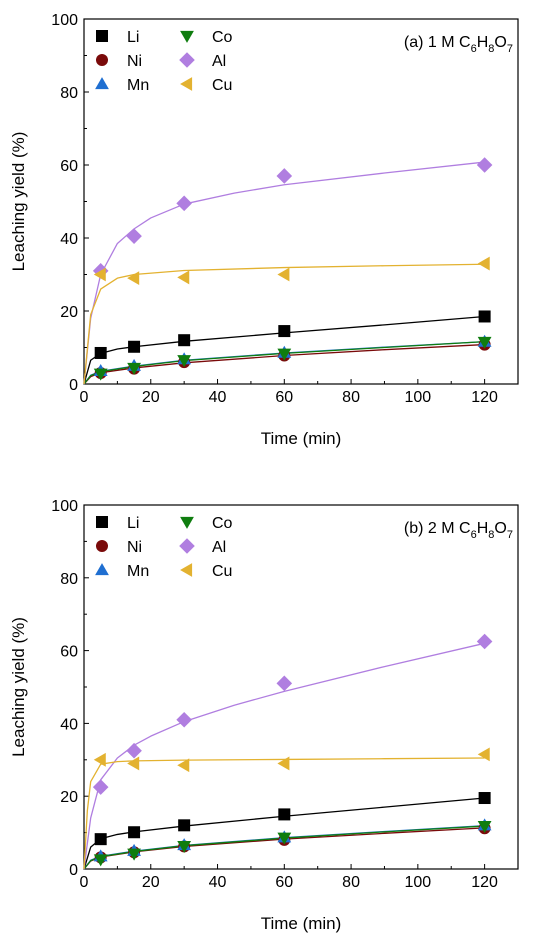 Image resolution: width=550 pixels, height=949 pixels. What do you see at coordinates (417, 397) in the screenshot?
I see `x-tick-label: 100` at bounding box center [417, 397].